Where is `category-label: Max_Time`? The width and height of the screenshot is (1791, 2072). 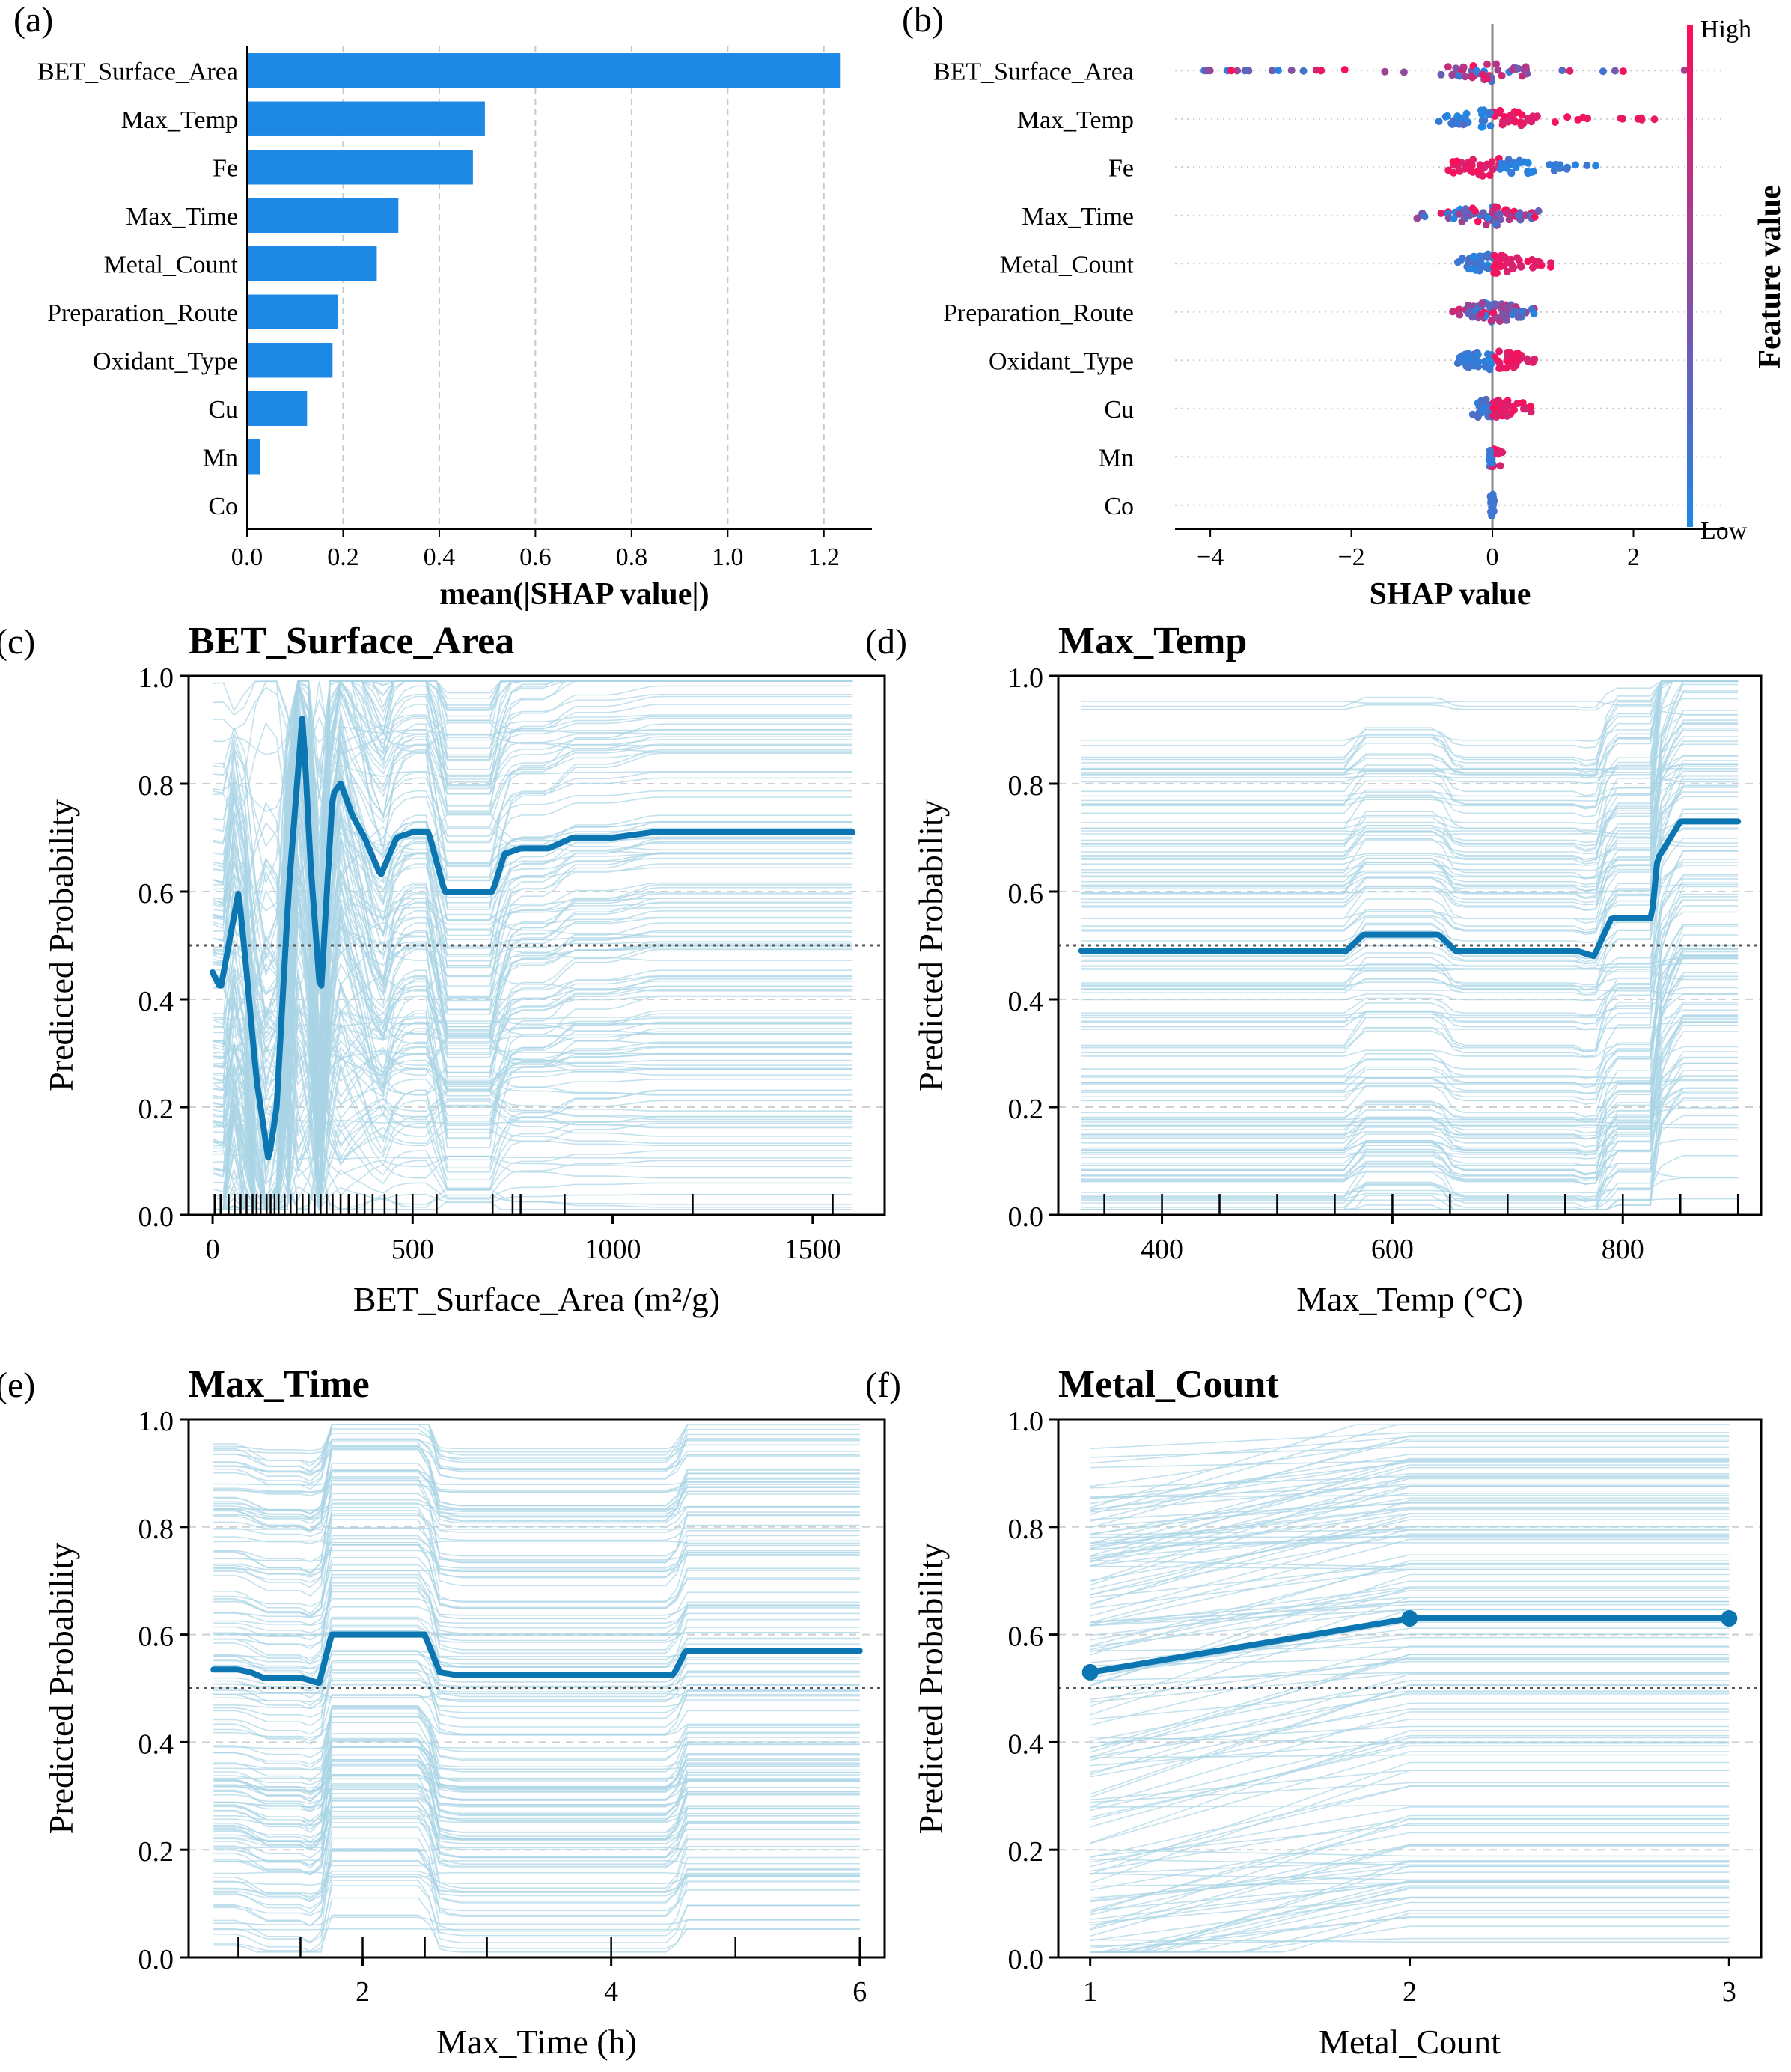 category-label: Max_Time is located at coordinates (1078, 217).